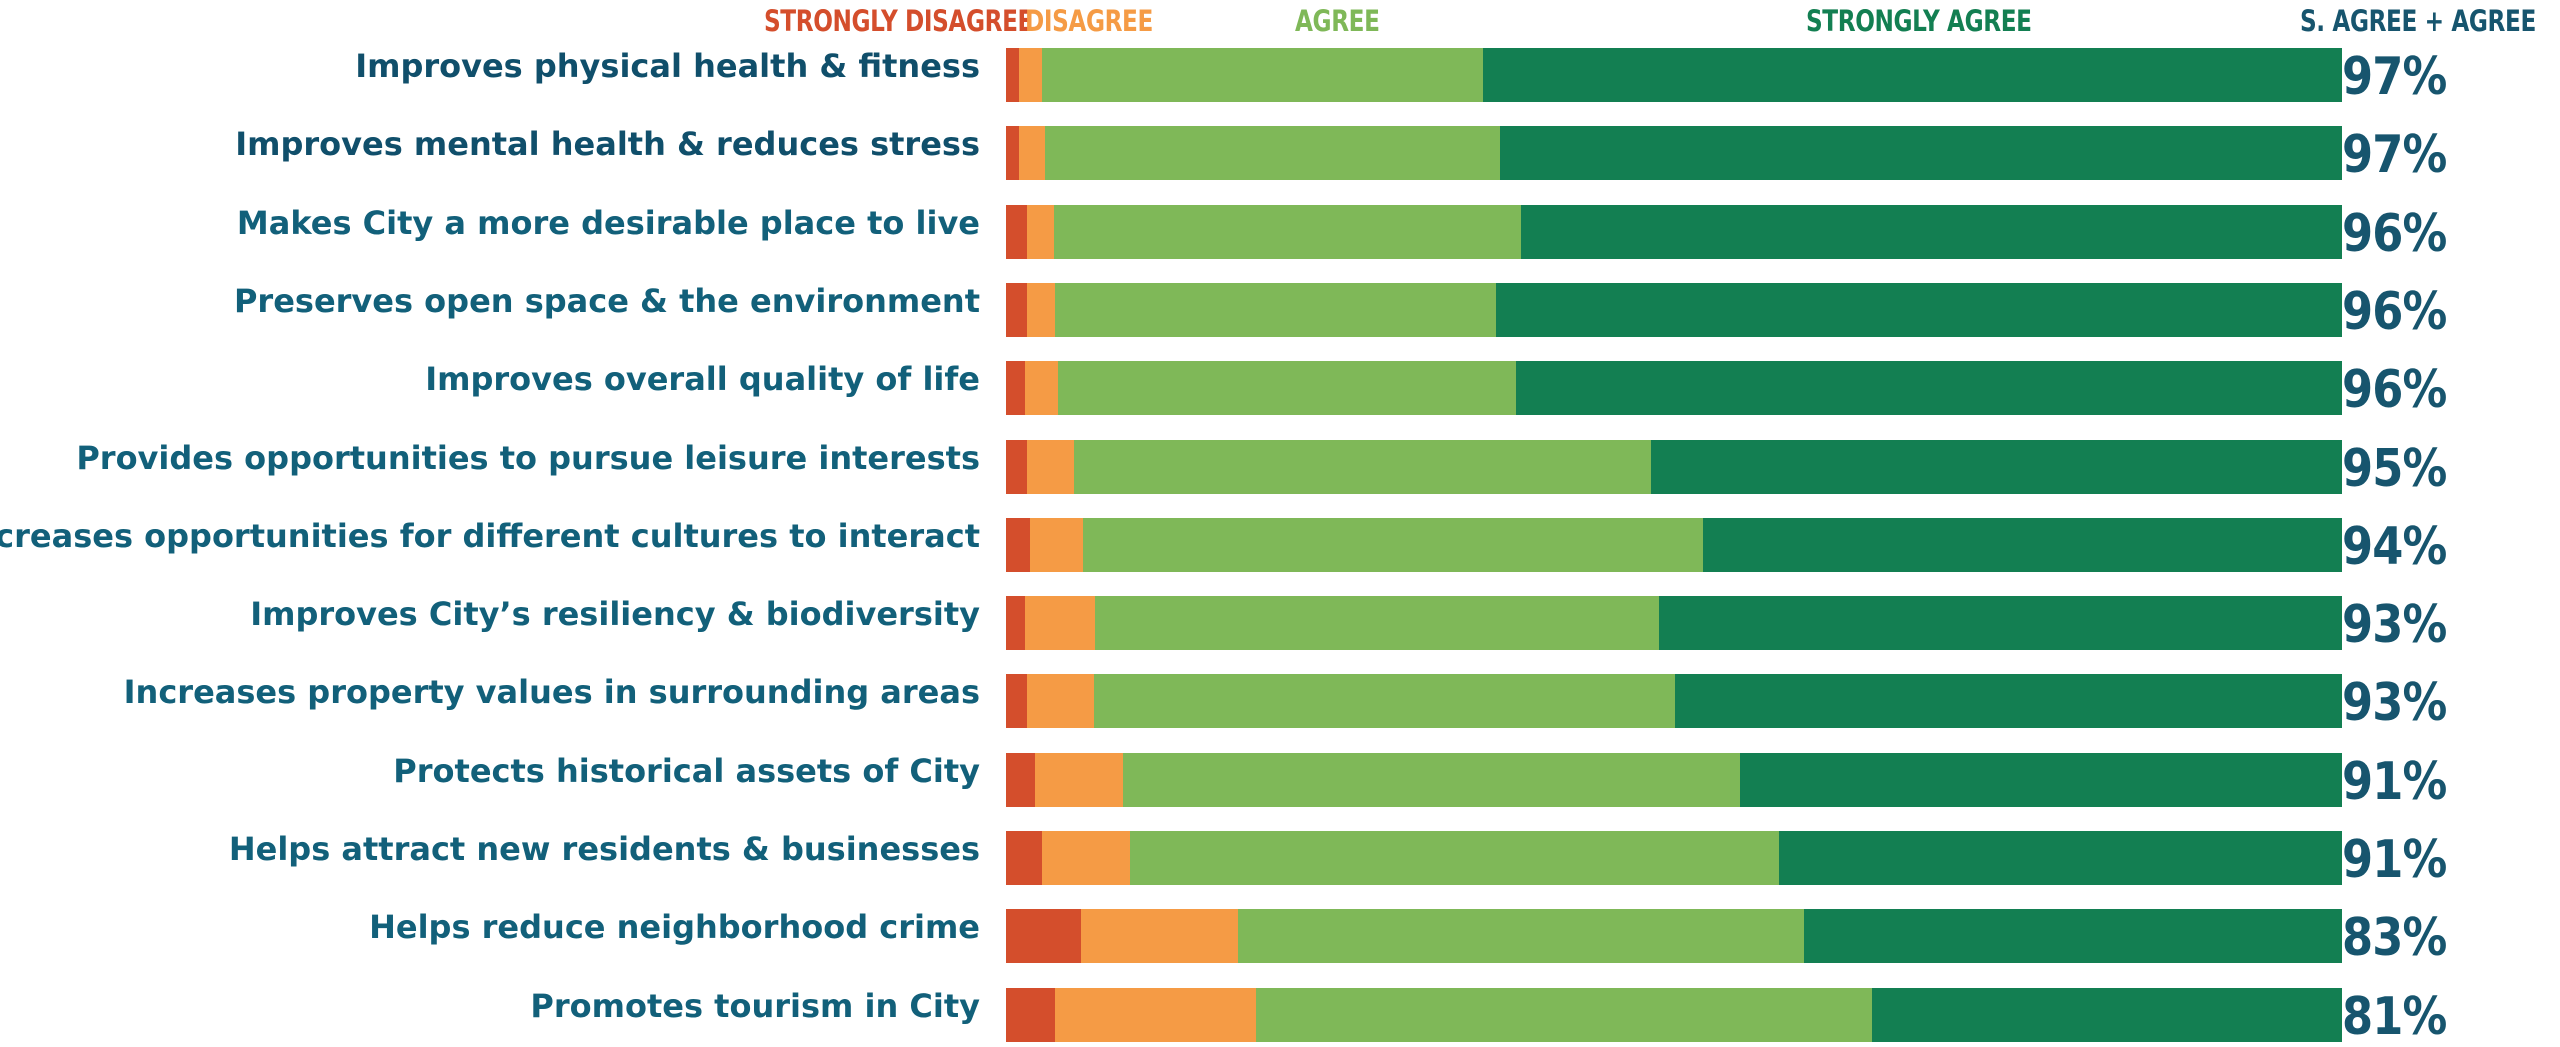 This screenshot has height=1047, width=2560. What do you see at coordinates (2418, 21) in the screenshot?
I see `legend-total-header: S. AGREE + AGREE` at bounding box center [2418, 21].